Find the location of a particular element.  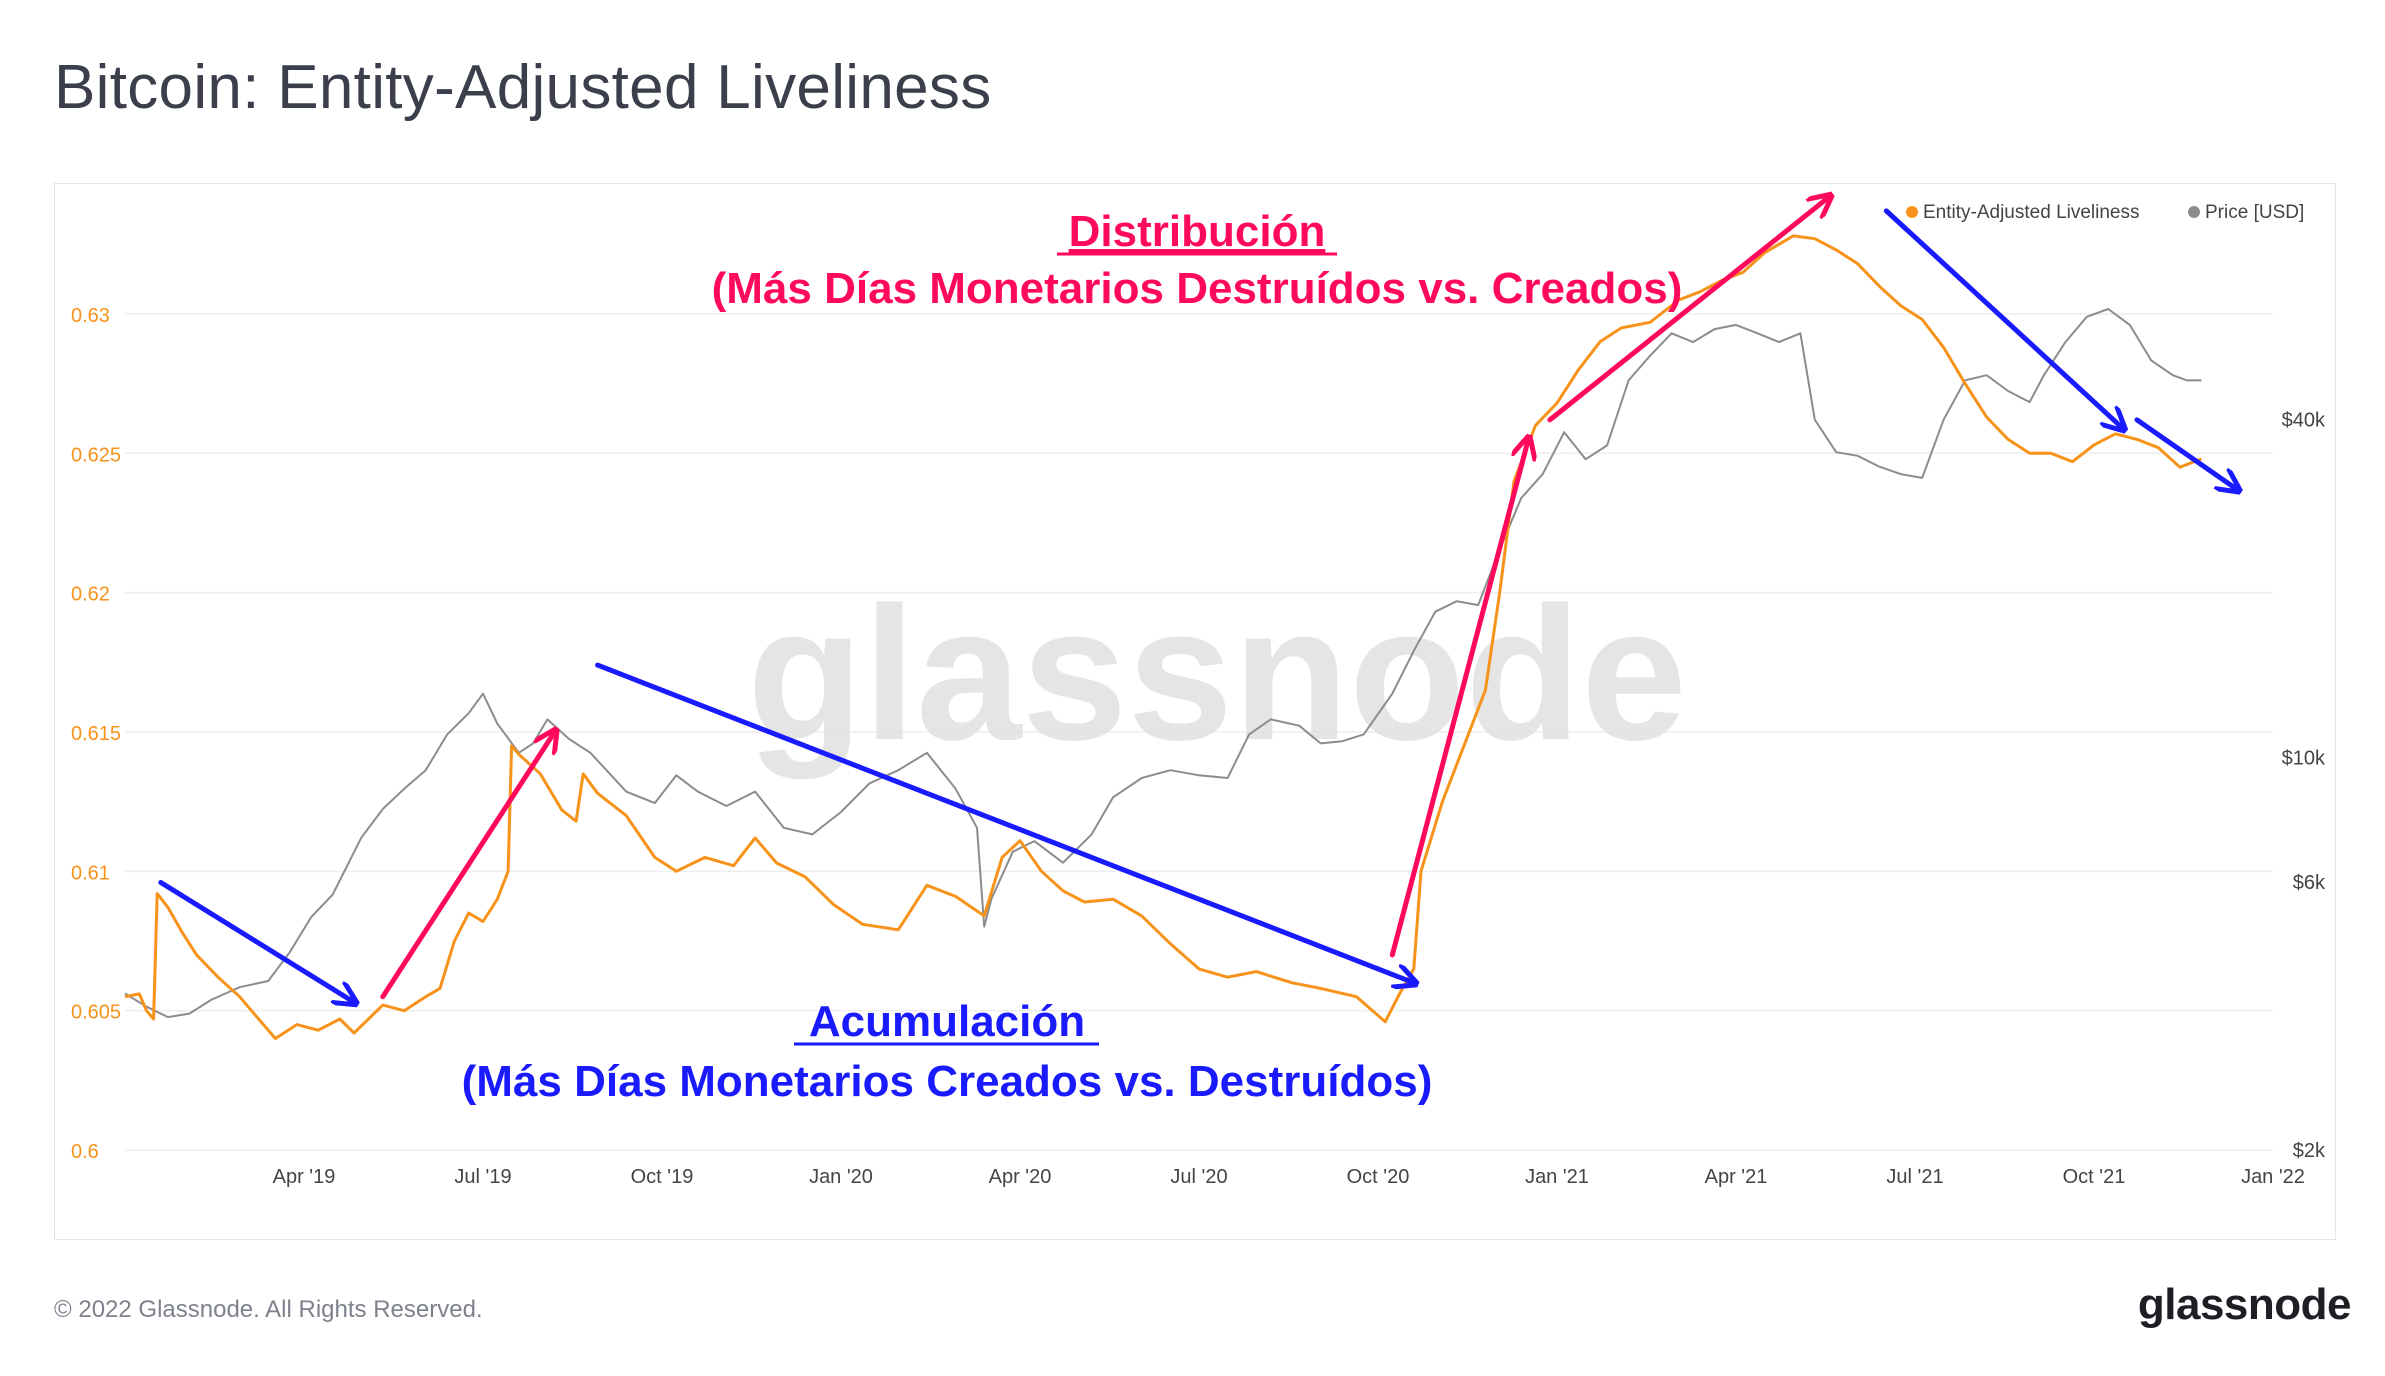

x-tick-label: Jul '21 is located at coordinates (1914, 1177).